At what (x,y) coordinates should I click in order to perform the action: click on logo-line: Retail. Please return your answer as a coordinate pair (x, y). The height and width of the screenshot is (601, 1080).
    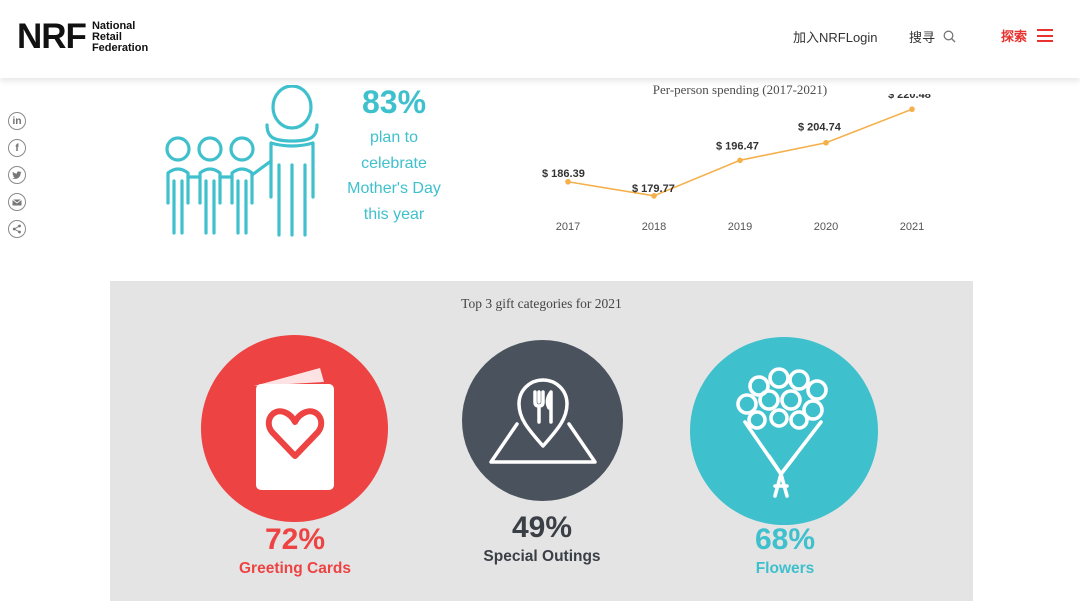
    Looking at the image, I should click on (106, 36).